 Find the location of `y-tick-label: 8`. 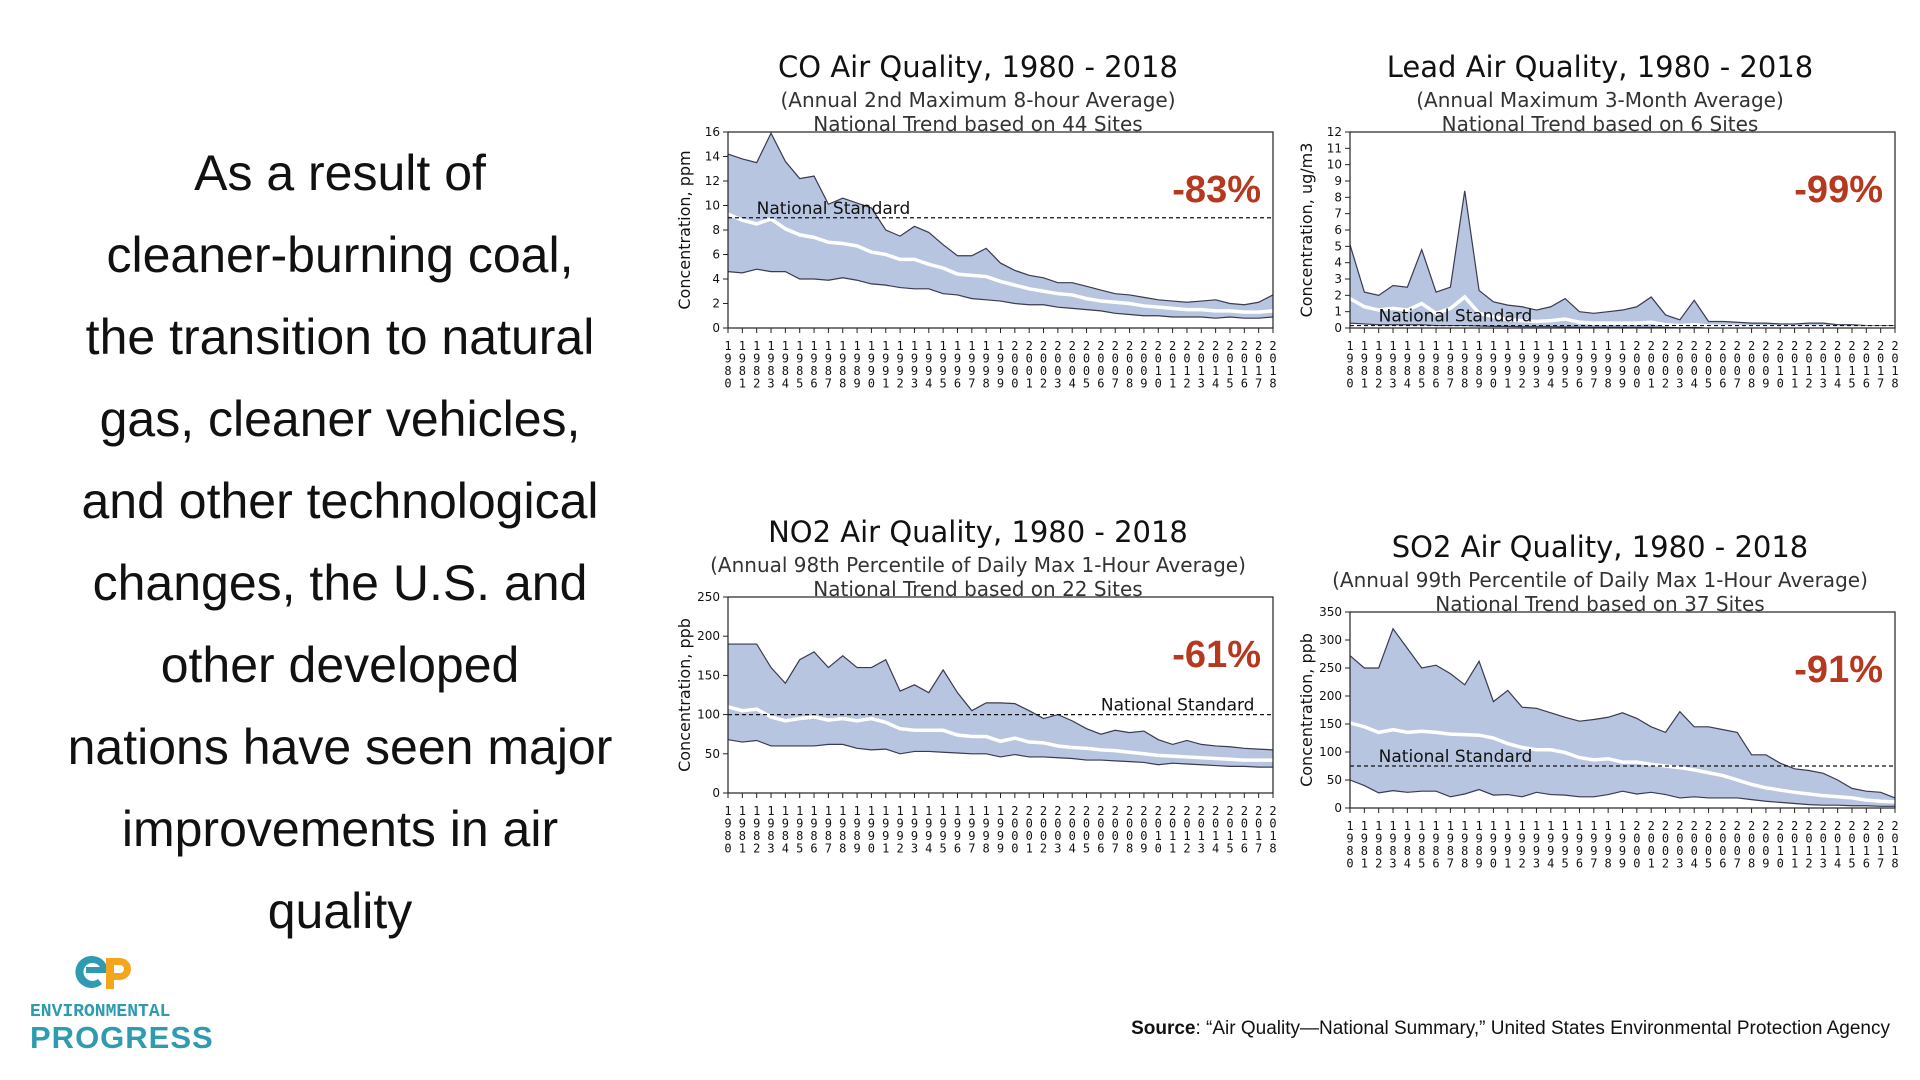

y-tick-label: 8 is located at coordinates (1338, 197).